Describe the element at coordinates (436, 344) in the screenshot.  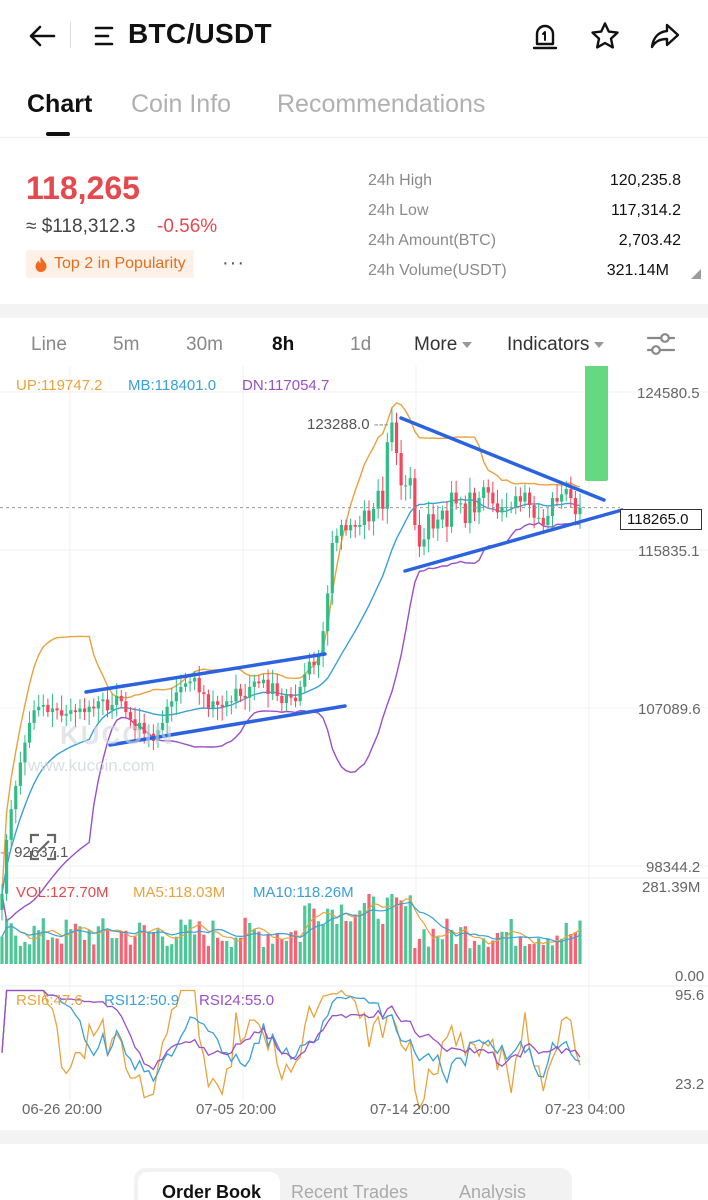
I see `timeframe-more-label: More` at that location.